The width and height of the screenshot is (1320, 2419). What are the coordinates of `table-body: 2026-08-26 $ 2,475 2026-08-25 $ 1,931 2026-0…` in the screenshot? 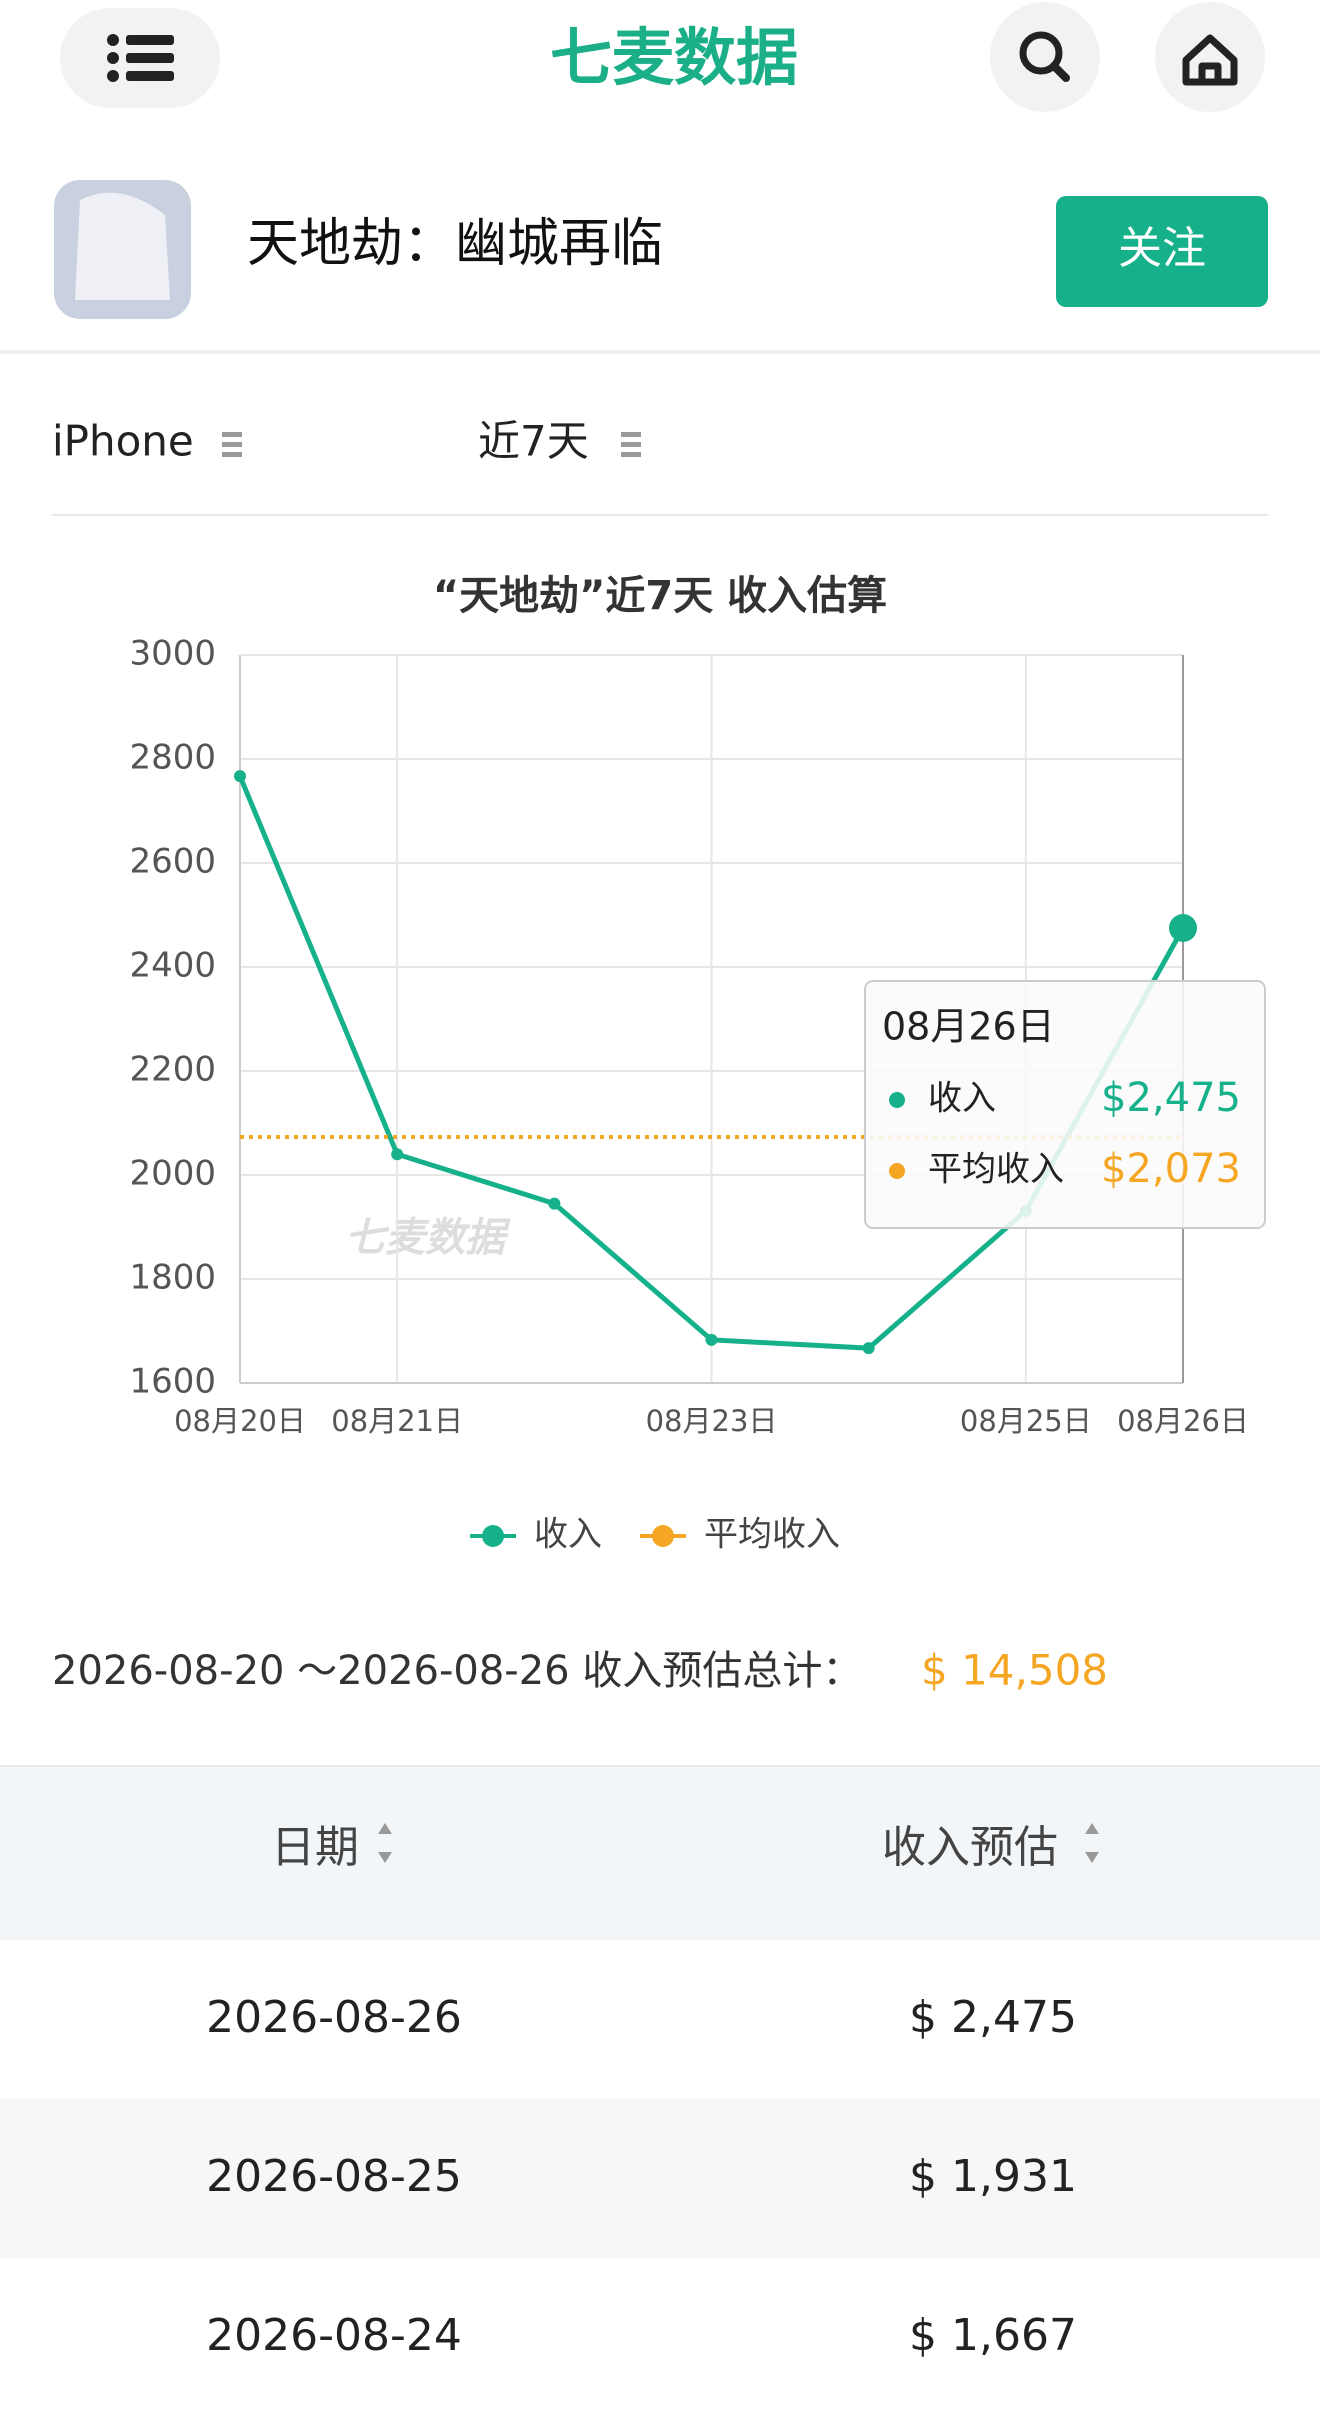 It's located at (641, 2176).